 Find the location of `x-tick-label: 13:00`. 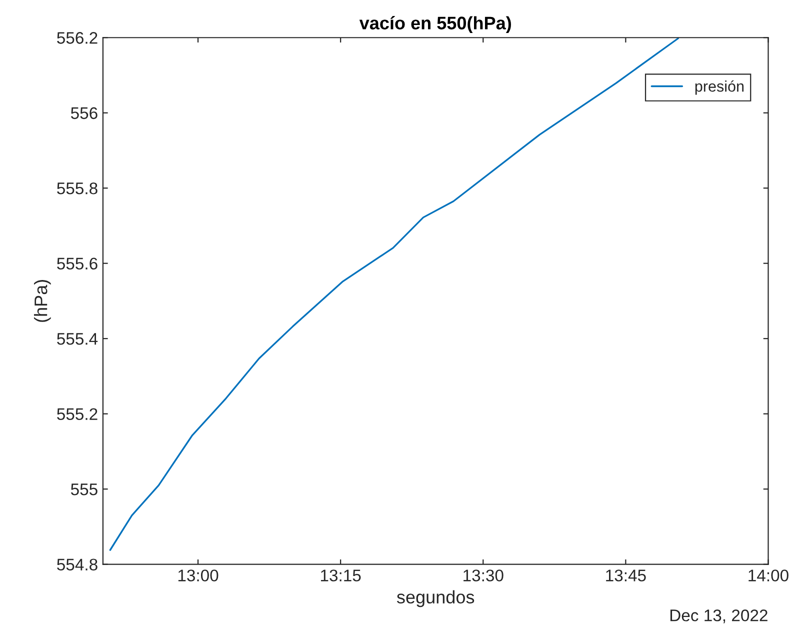

x-tick-label: 13:00 is located at coordinates (198, 576).